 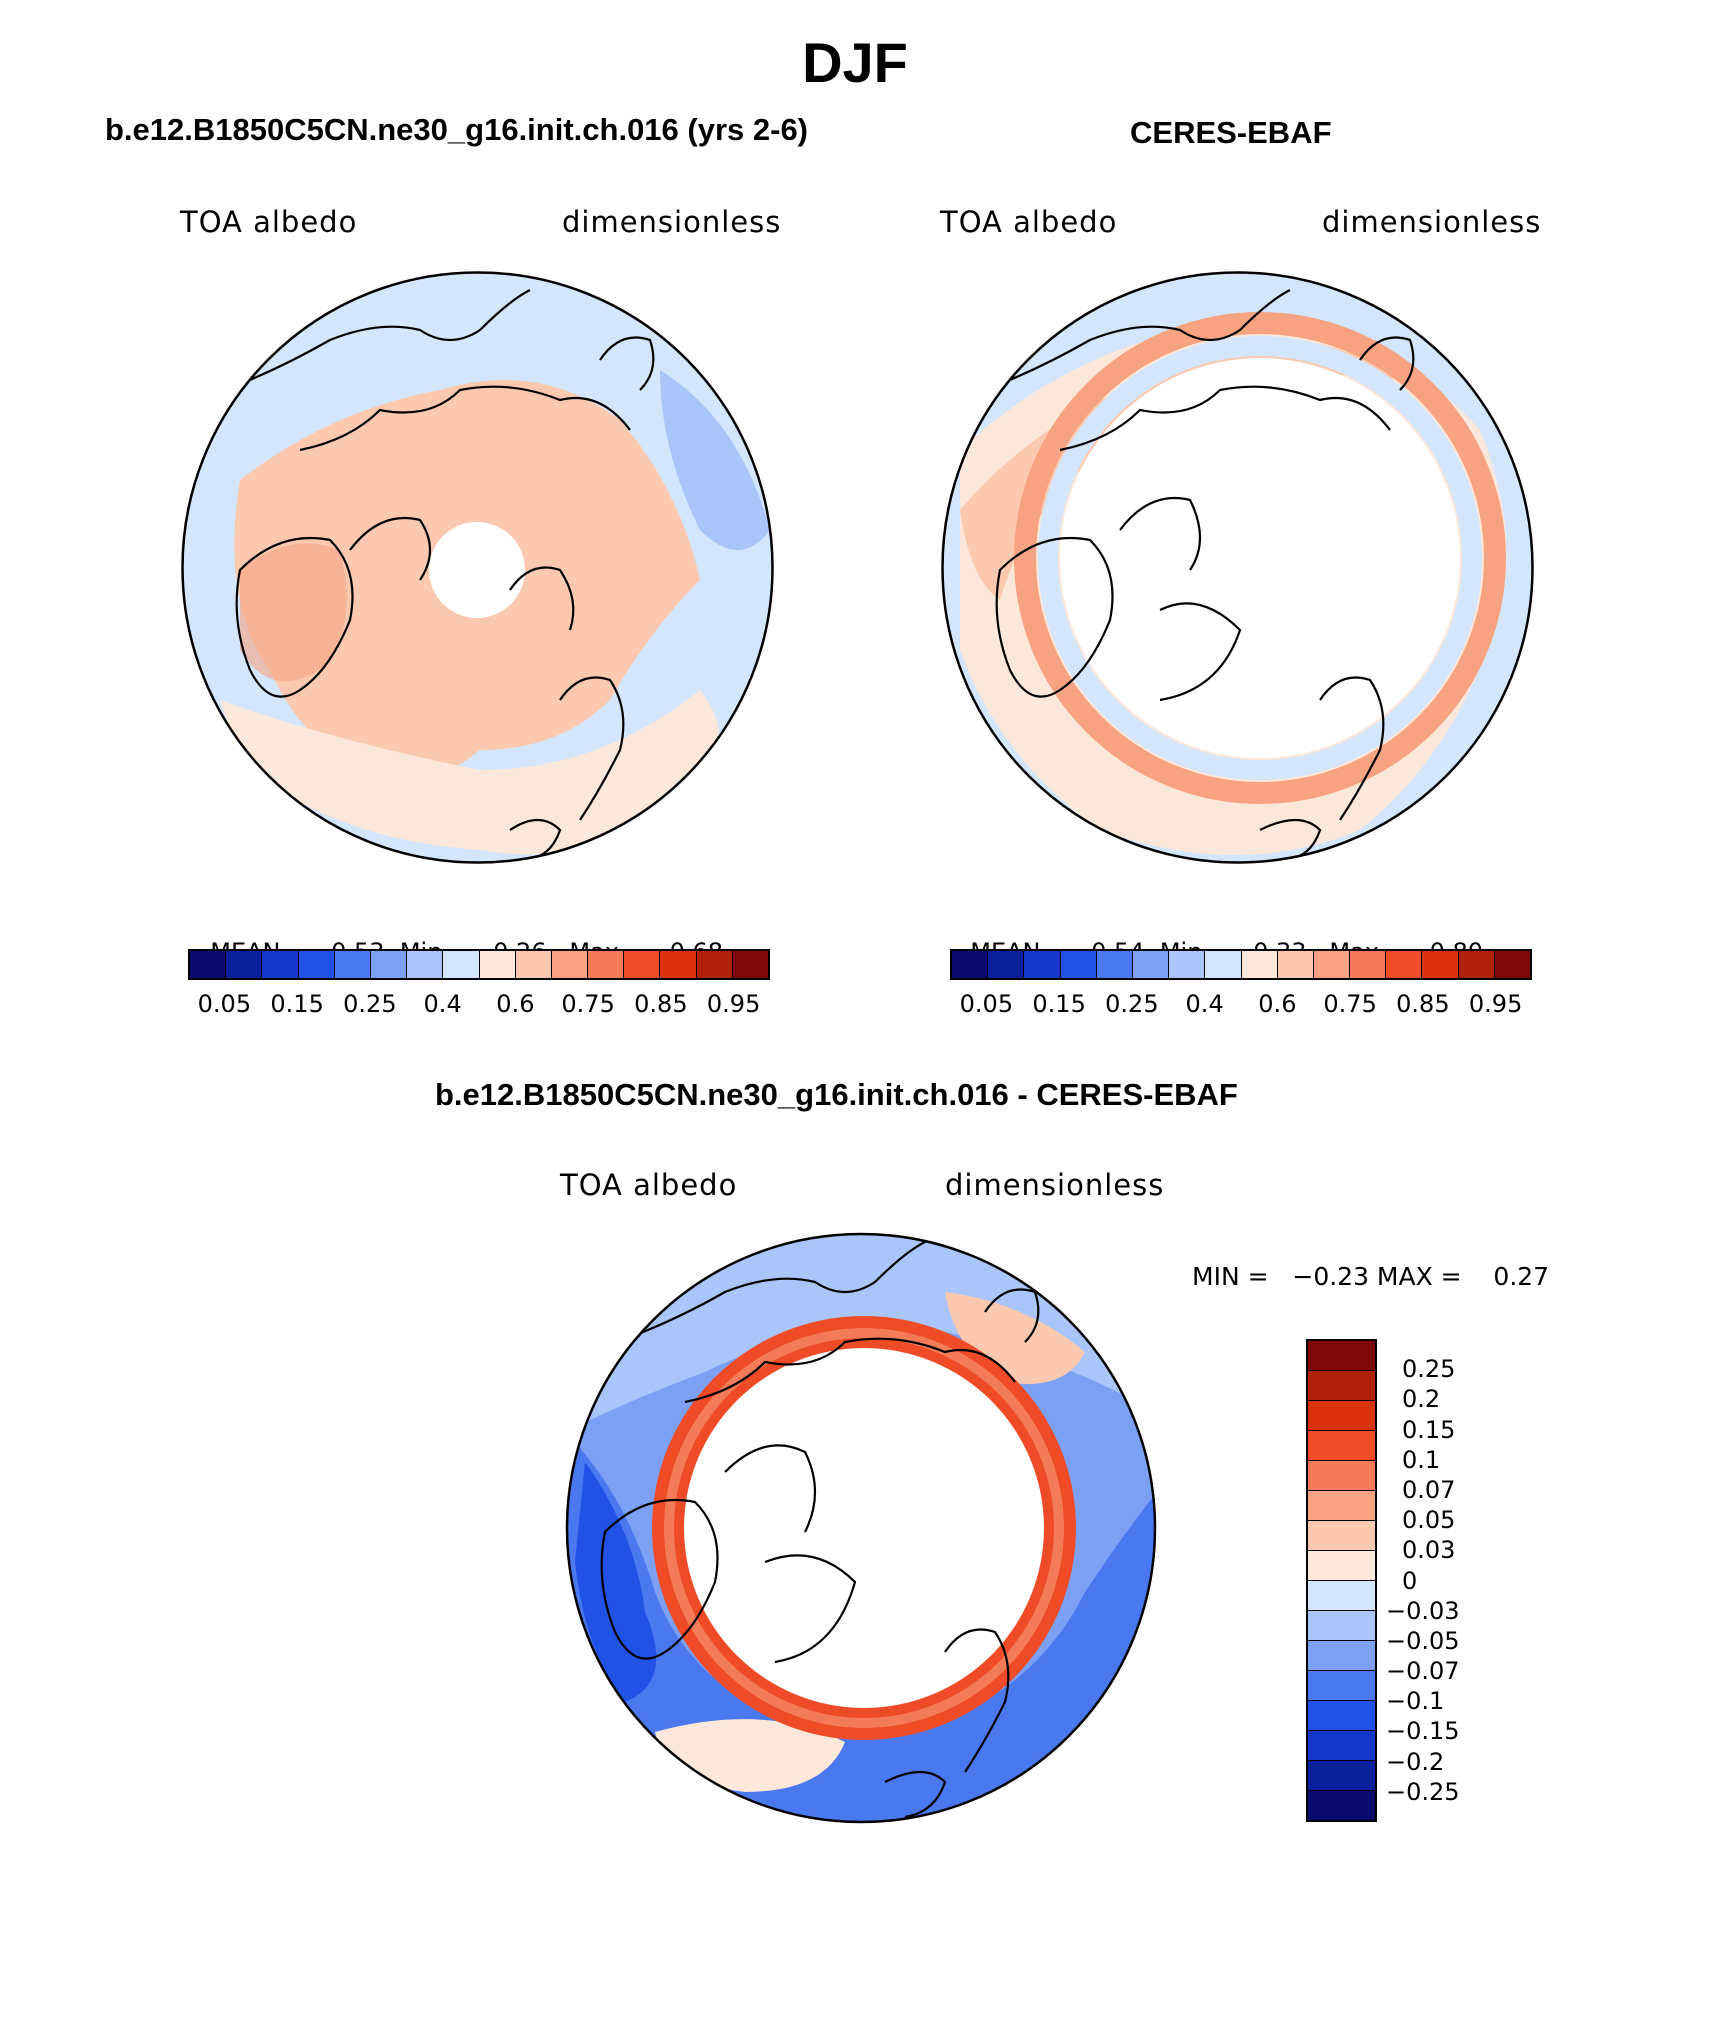 I want to click on obs-polar-map, so click(x=1237, y=567).